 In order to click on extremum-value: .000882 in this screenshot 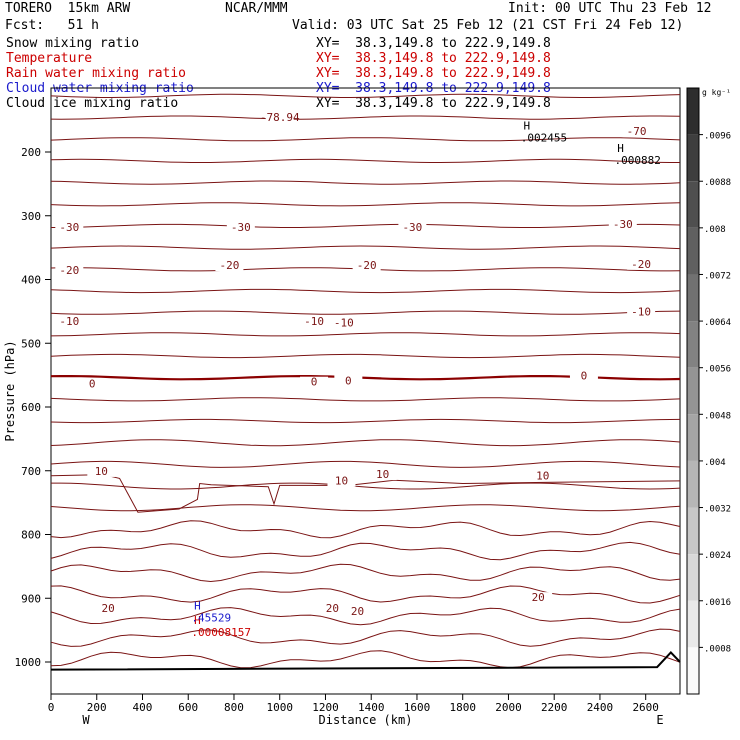, I will do `click(638, 160)`.